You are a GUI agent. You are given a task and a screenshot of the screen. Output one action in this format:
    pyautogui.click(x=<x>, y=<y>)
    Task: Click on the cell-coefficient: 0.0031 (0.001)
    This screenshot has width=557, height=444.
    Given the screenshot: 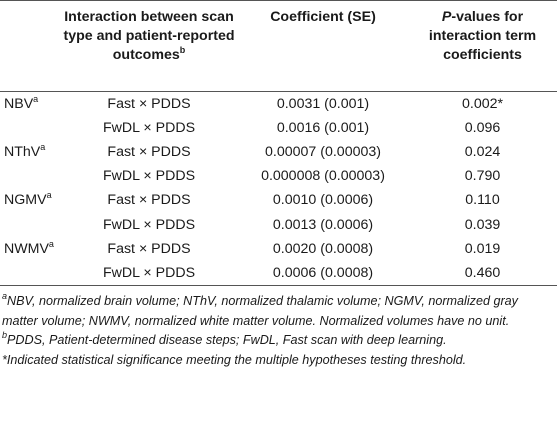 What is the action you would take?
    pyautogui.click(x=323, y=103)
    